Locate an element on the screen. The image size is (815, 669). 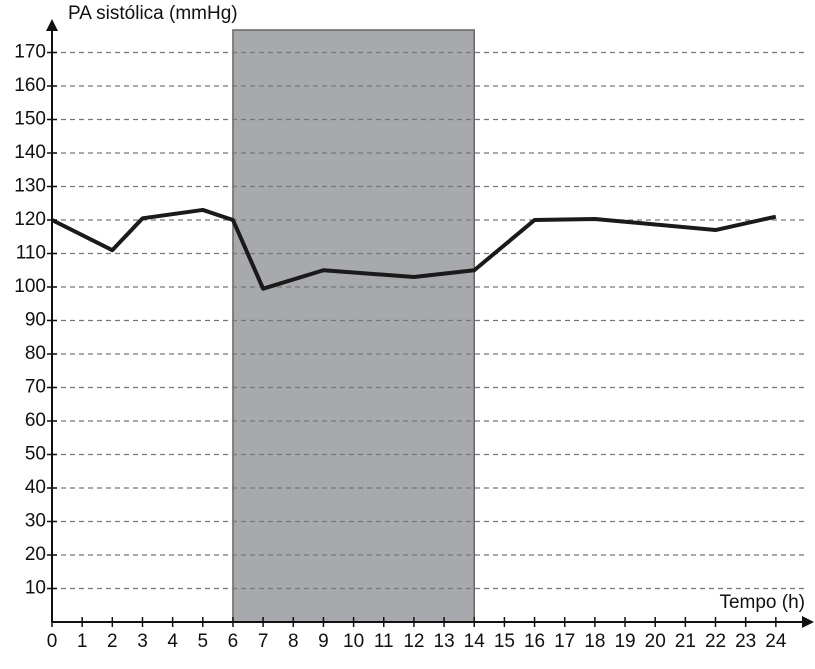
x-tick-label: 7 is located at coordinates (263, 641).